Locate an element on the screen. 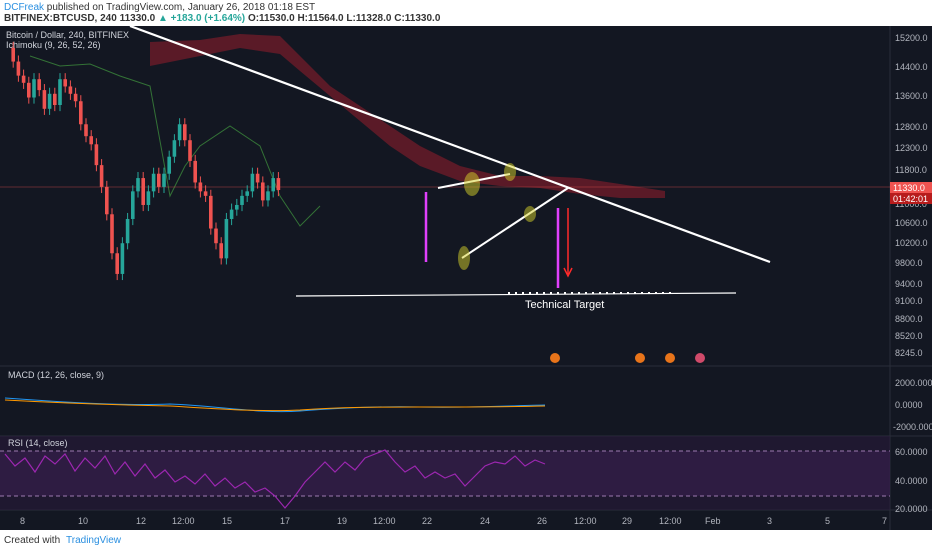  down-arrow-icon is located at coordinates (568, 272).